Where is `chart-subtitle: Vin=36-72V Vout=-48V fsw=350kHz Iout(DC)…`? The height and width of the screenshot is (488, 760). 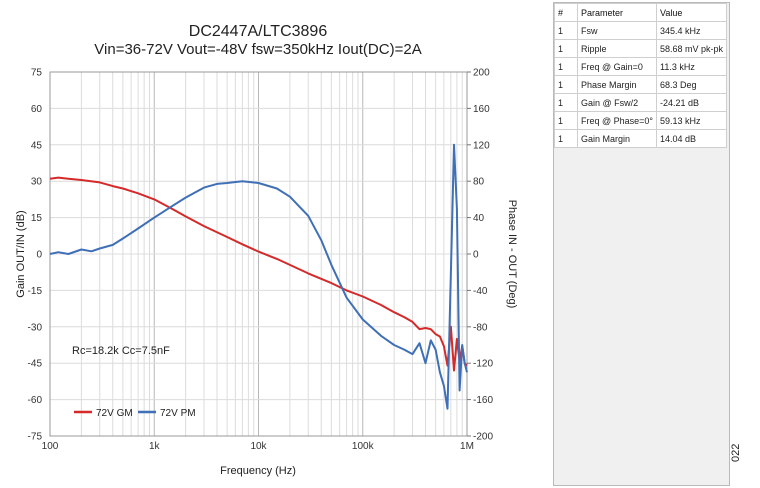
chart-subtitle: Vin=36-72V Vout=-48V fsw=350kHz Iout(DC)… is located at coordinates (257, 49).